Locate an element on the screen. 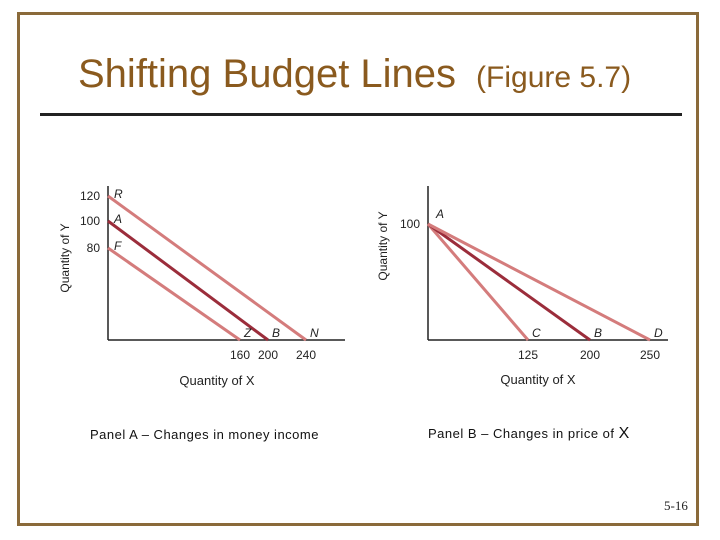 The height and width of the screenshot is (540, 720). panel-b-x-tick-0: 125 is located at coordinates (528, 355).